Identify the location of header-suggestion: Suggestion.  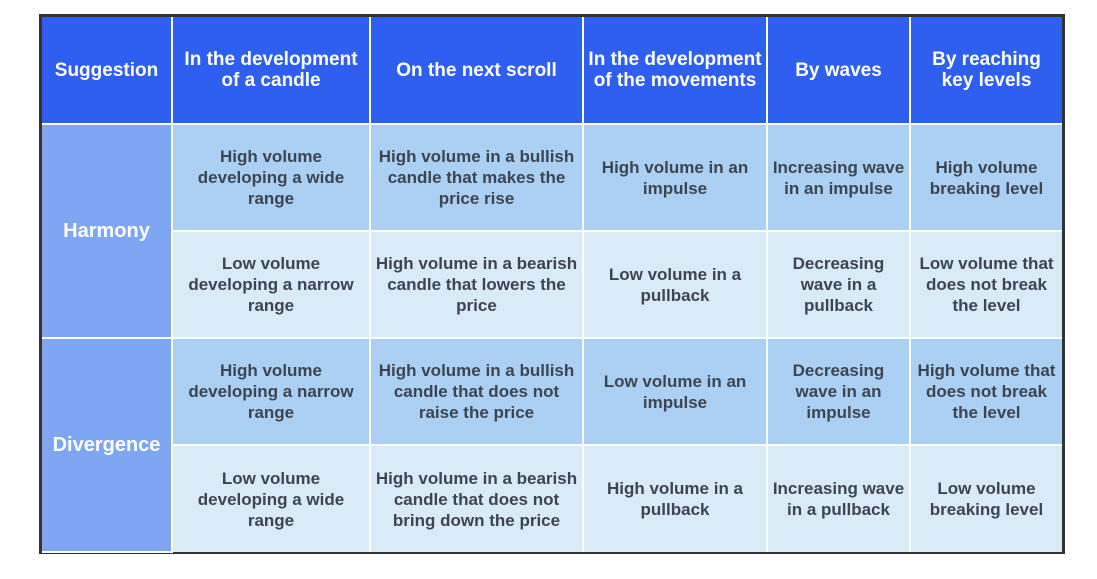
(107, 71).